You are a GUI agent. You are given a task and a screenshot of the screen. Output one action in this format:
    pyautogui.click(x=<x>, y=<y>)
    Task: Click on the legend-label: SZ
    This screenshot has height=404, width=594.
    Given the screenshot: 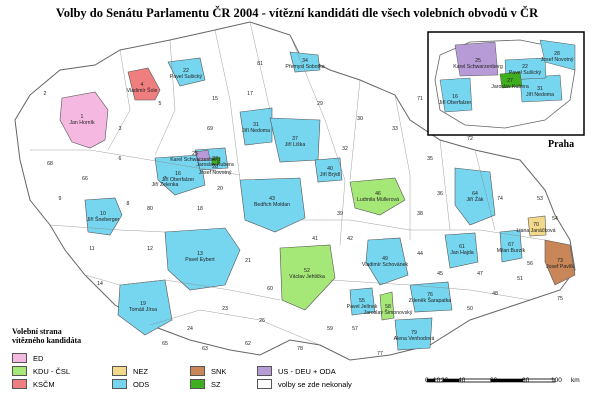 What is the action you would take?
    pyautogui.click(x=216, y=384)
    